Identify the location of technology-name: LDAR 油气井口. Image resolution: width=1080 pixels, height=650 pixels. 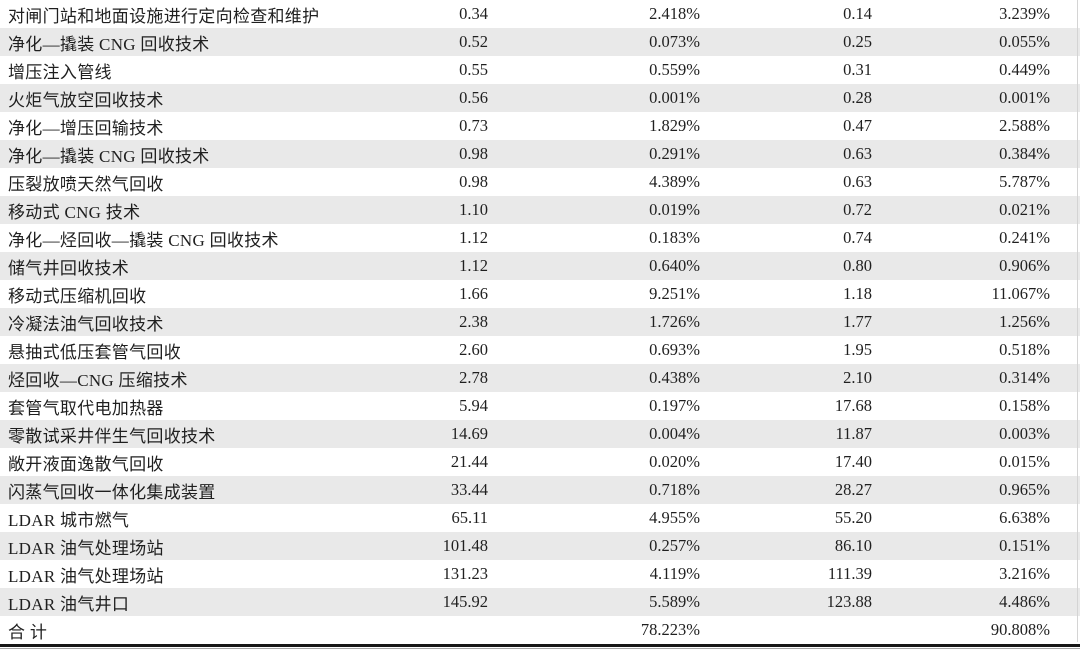
(69, 604).